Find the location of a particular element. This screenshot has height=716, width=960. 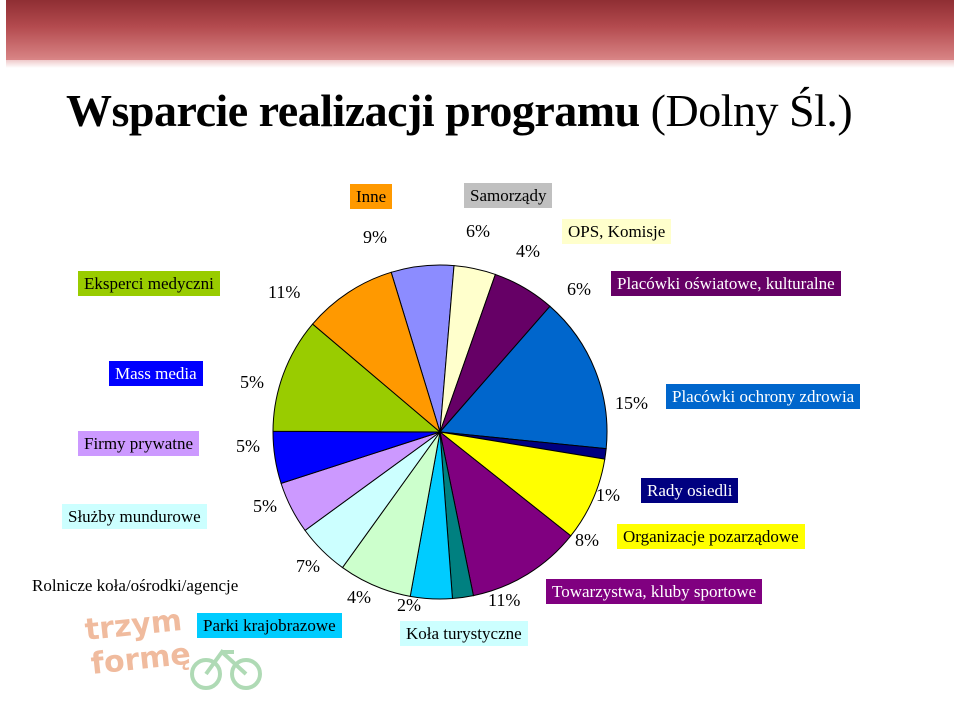

slide-title-region: (Dolny Śl.) is located at coordinates (751, 110).